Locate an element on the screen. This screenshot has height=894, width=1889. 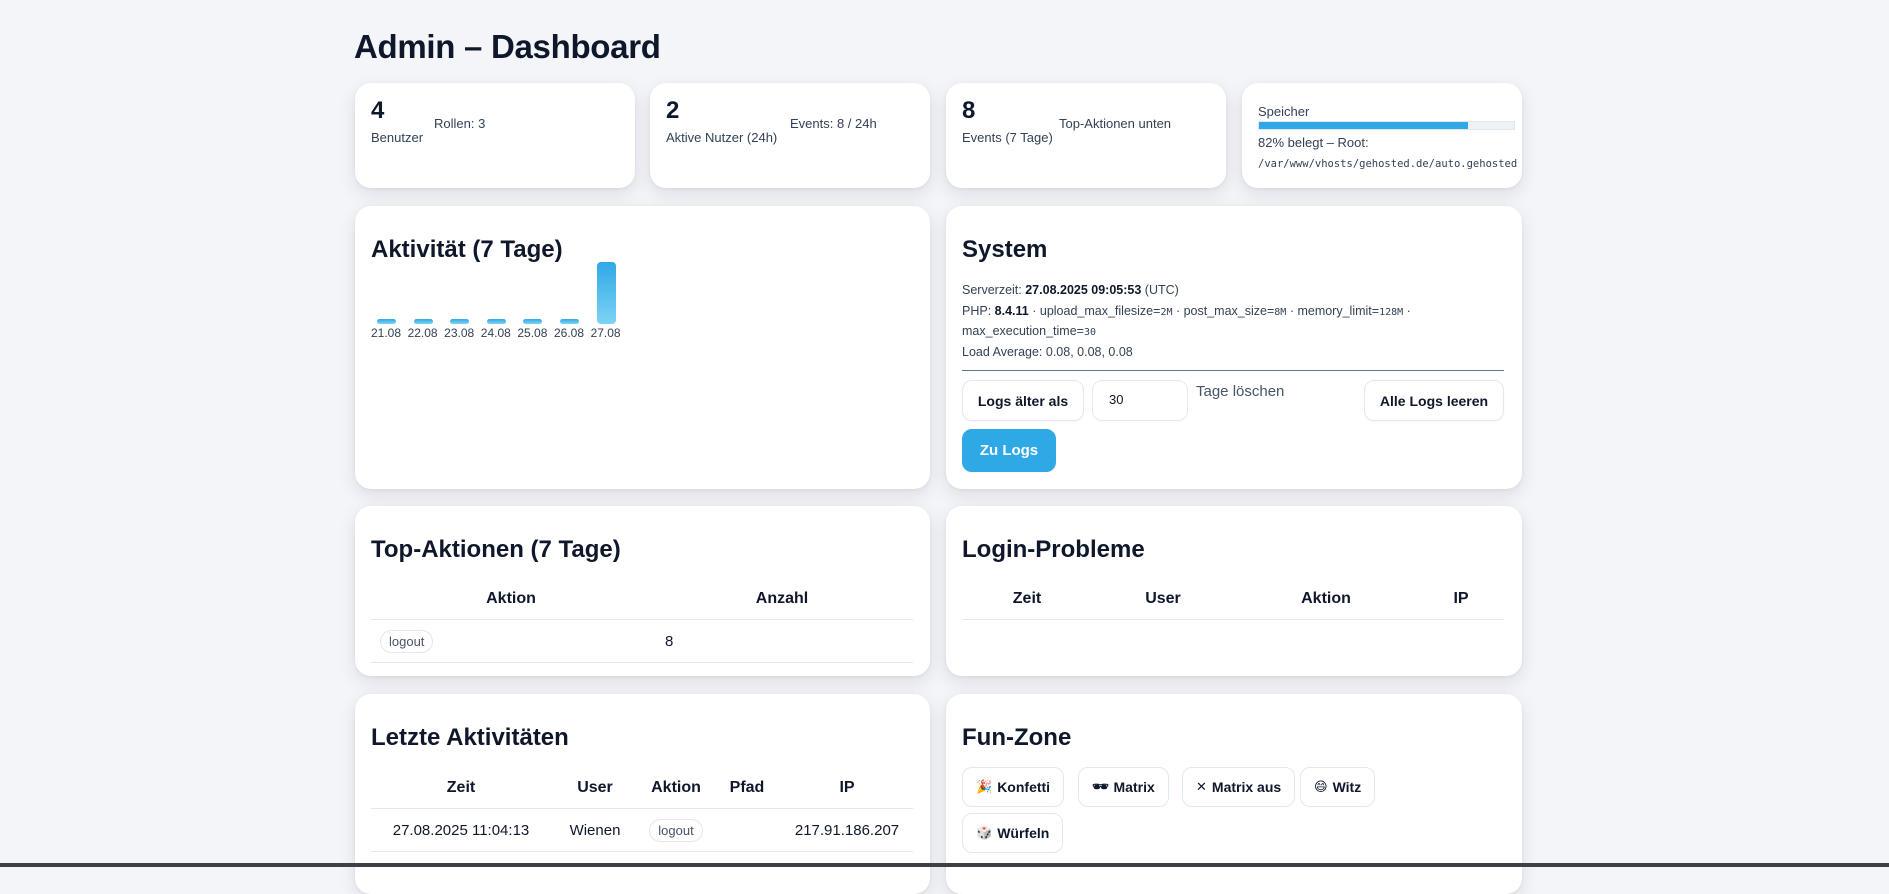
stat-meta: Events: 8 / 24h is located at coordinates (833, 123).